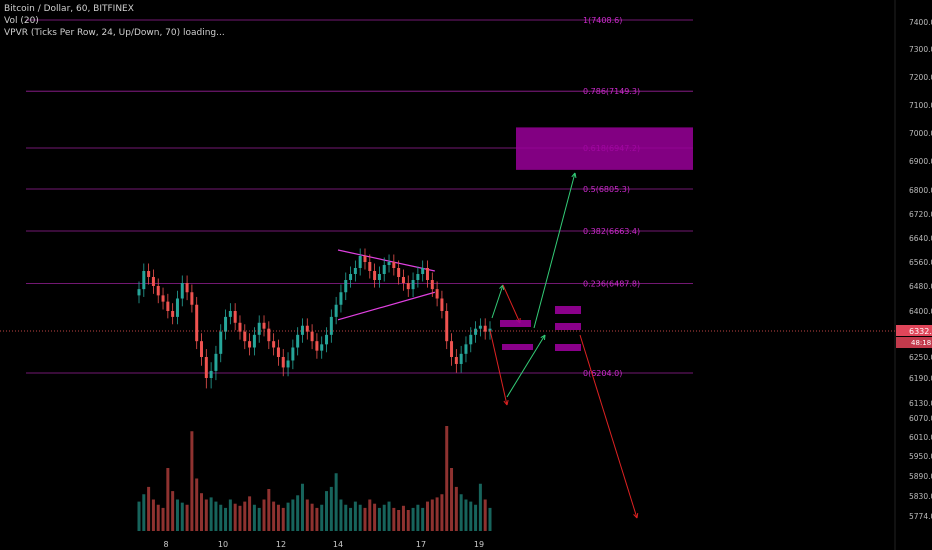  I want to click on y-tick-label: 7300.0, so click(920, 49).